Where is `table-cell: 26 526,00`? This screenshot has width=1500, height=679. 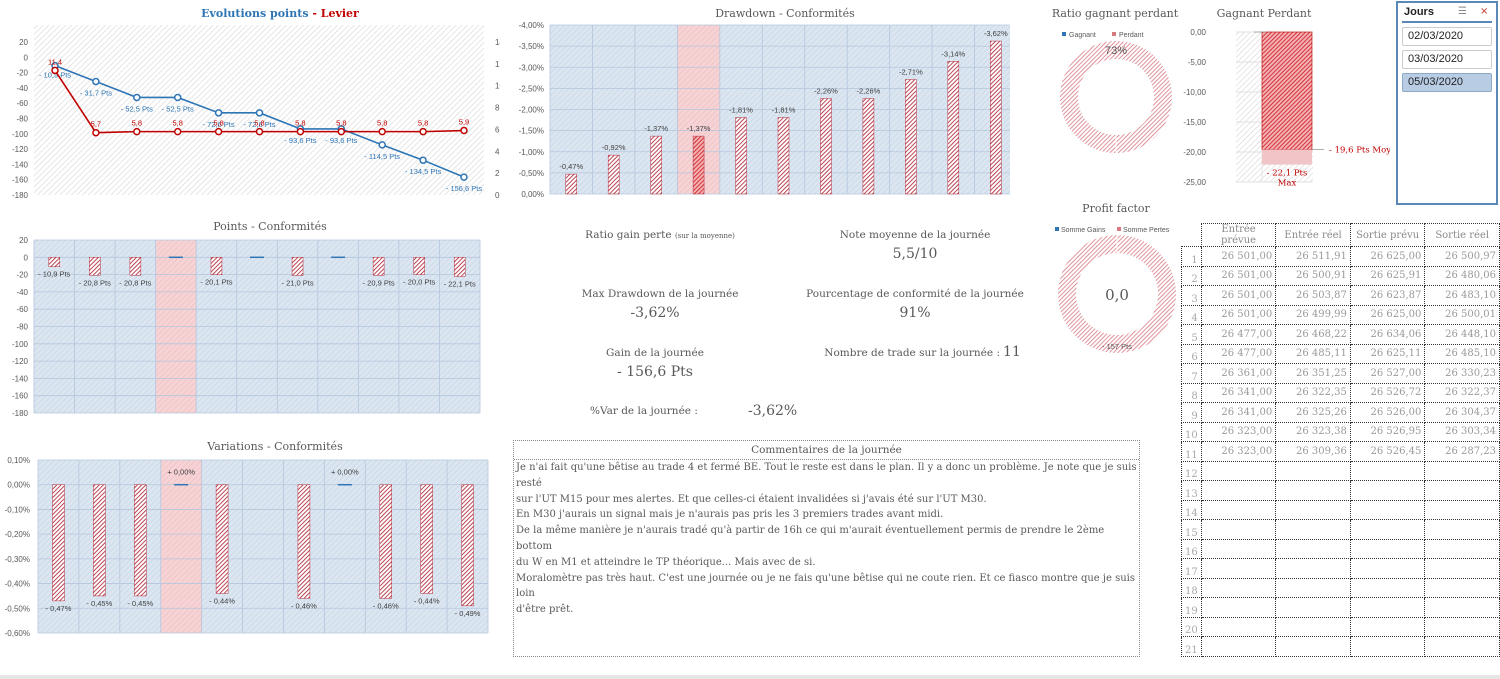 table-cell: 26 526,00 is located at coordinates (1387, 412).